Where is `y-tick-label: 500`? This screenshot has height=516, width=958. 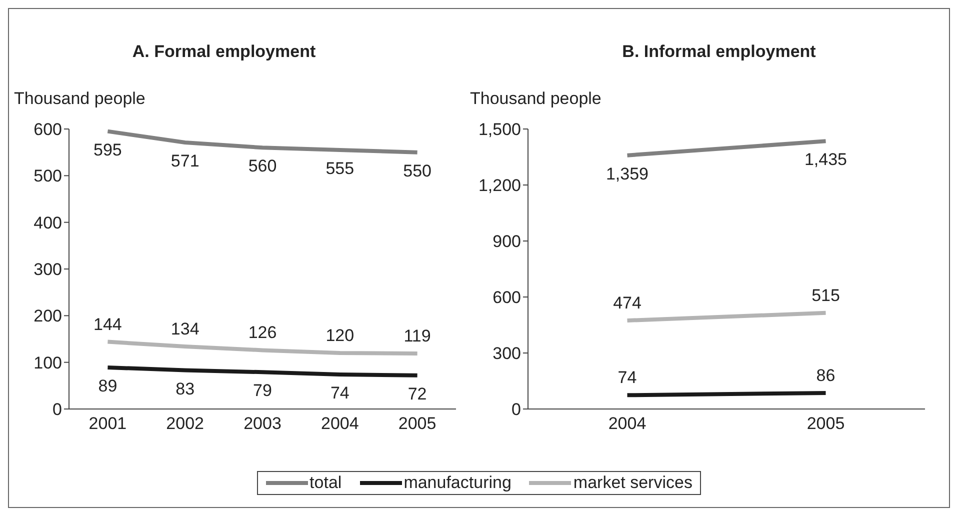
y-tick-label: 500 is located at coordinates (48, 176).